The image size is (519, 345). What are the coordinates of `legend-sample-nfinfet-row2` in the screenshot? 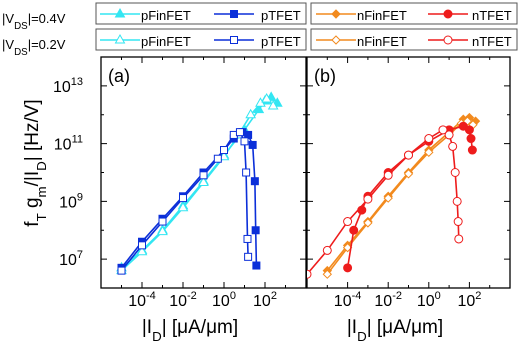 It's located at (336, 40).